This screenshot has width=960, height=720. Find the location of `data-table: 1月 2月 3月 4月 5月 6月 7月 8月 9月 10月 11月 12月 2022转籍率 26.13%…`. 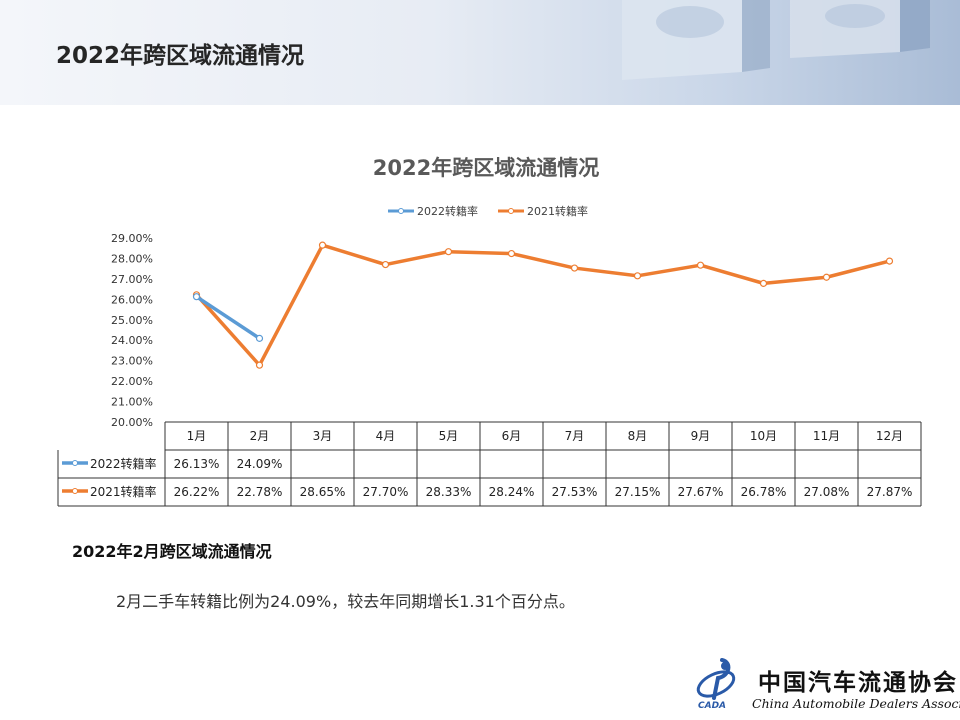

data-table: 1月 2月 3月 4月 5月 6月 7月 8月 9月 10月 11月 12月 2022转籍率 26.13%… is located at coordinates (489, 464).